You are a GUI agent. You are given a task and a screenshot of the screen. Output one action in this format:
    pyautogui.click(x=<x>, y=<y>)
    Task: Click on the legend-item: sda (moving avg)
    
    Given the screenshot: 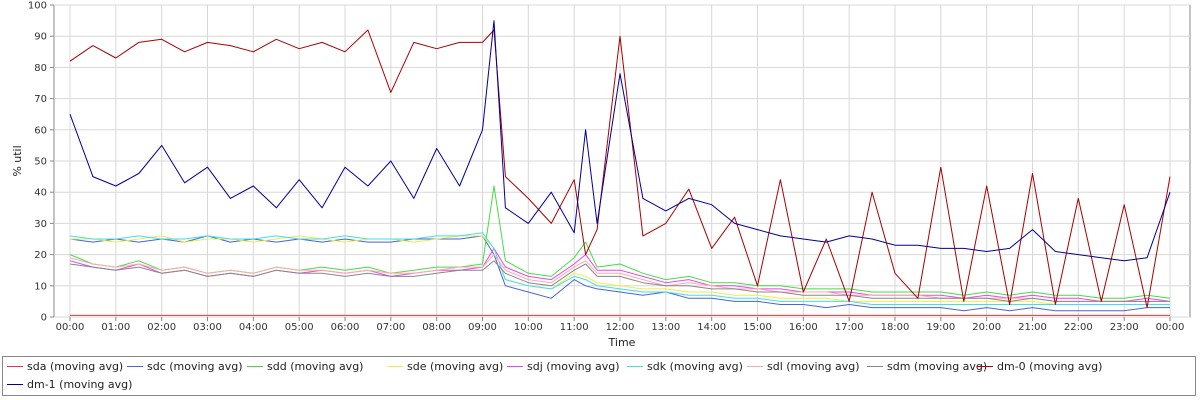 What is the action you would take?
    pyautogui.click(x=65, y=367)
    